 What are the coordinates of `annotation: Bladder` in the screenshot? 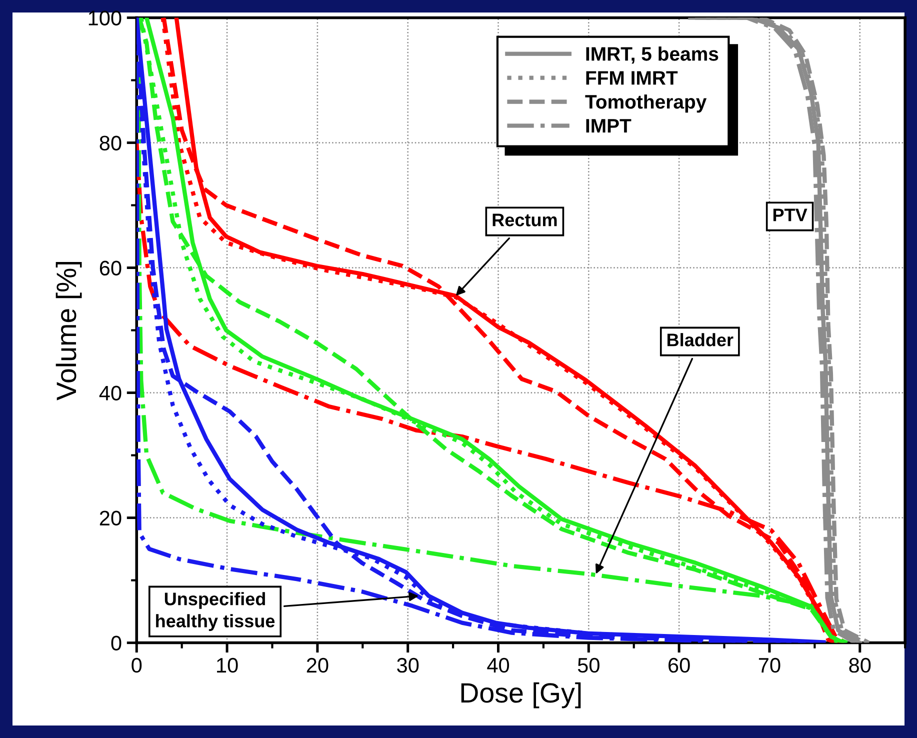 It's located at (701, 339).